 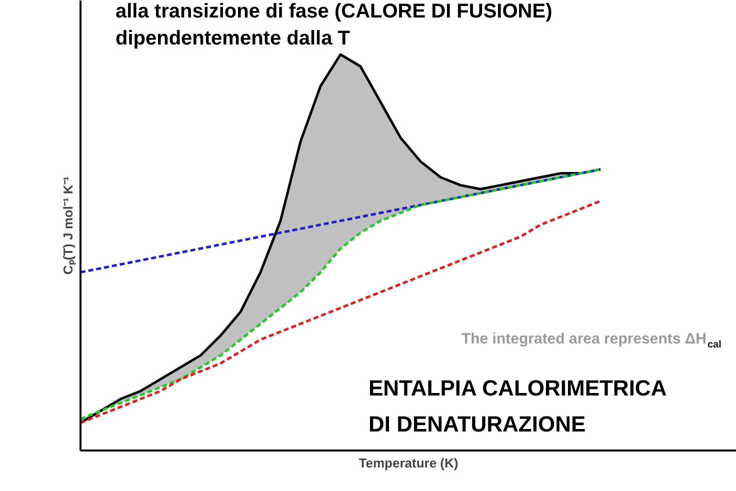 What do you see at coordinates (517, 406) in the screenshot?
I see `annotation: ENTALPIA CALORIMETRICA DI DENATURAZIONE` at bounding box center [517, 406].